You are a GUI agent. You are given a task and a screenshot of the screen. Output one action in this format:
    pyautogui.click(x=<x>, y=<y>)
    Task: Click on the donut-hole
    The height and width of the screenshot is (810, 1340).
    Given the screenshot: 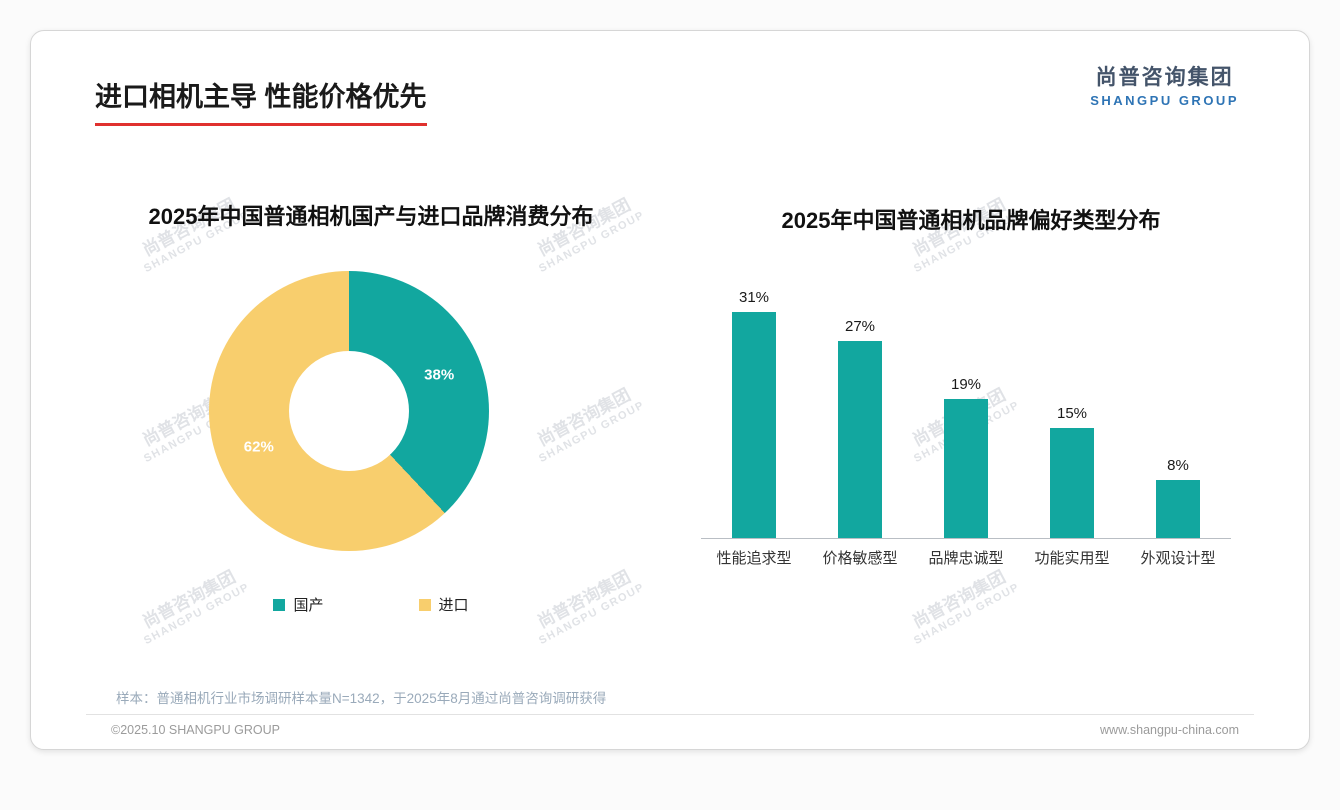 What is the action you would take?
    pyautogui.click(x=349, y=411)
    